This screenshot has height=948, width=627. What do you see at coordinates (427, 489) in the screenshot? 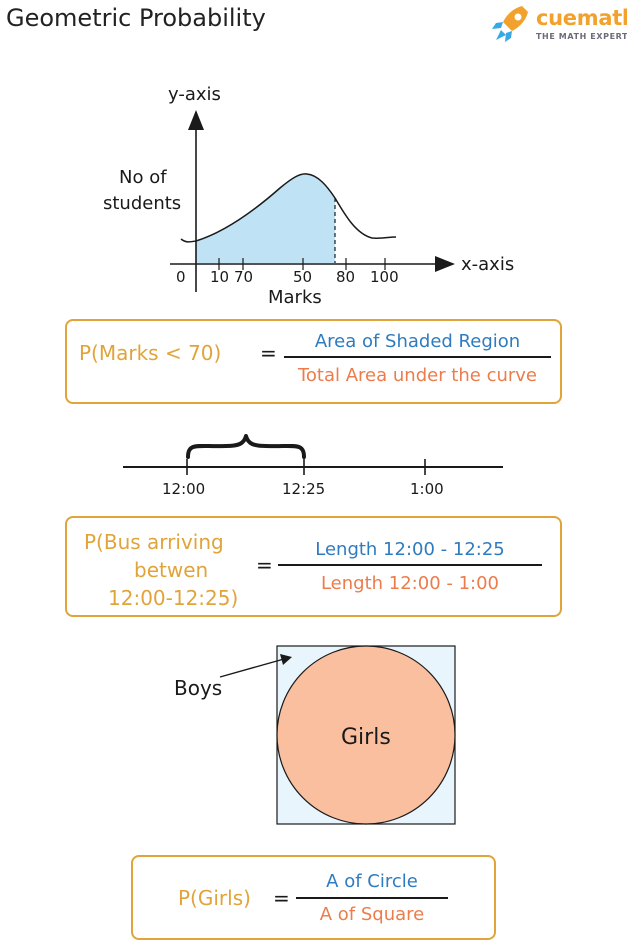
I see `timeline-label: 1:00` at bounding box center [427, 489].